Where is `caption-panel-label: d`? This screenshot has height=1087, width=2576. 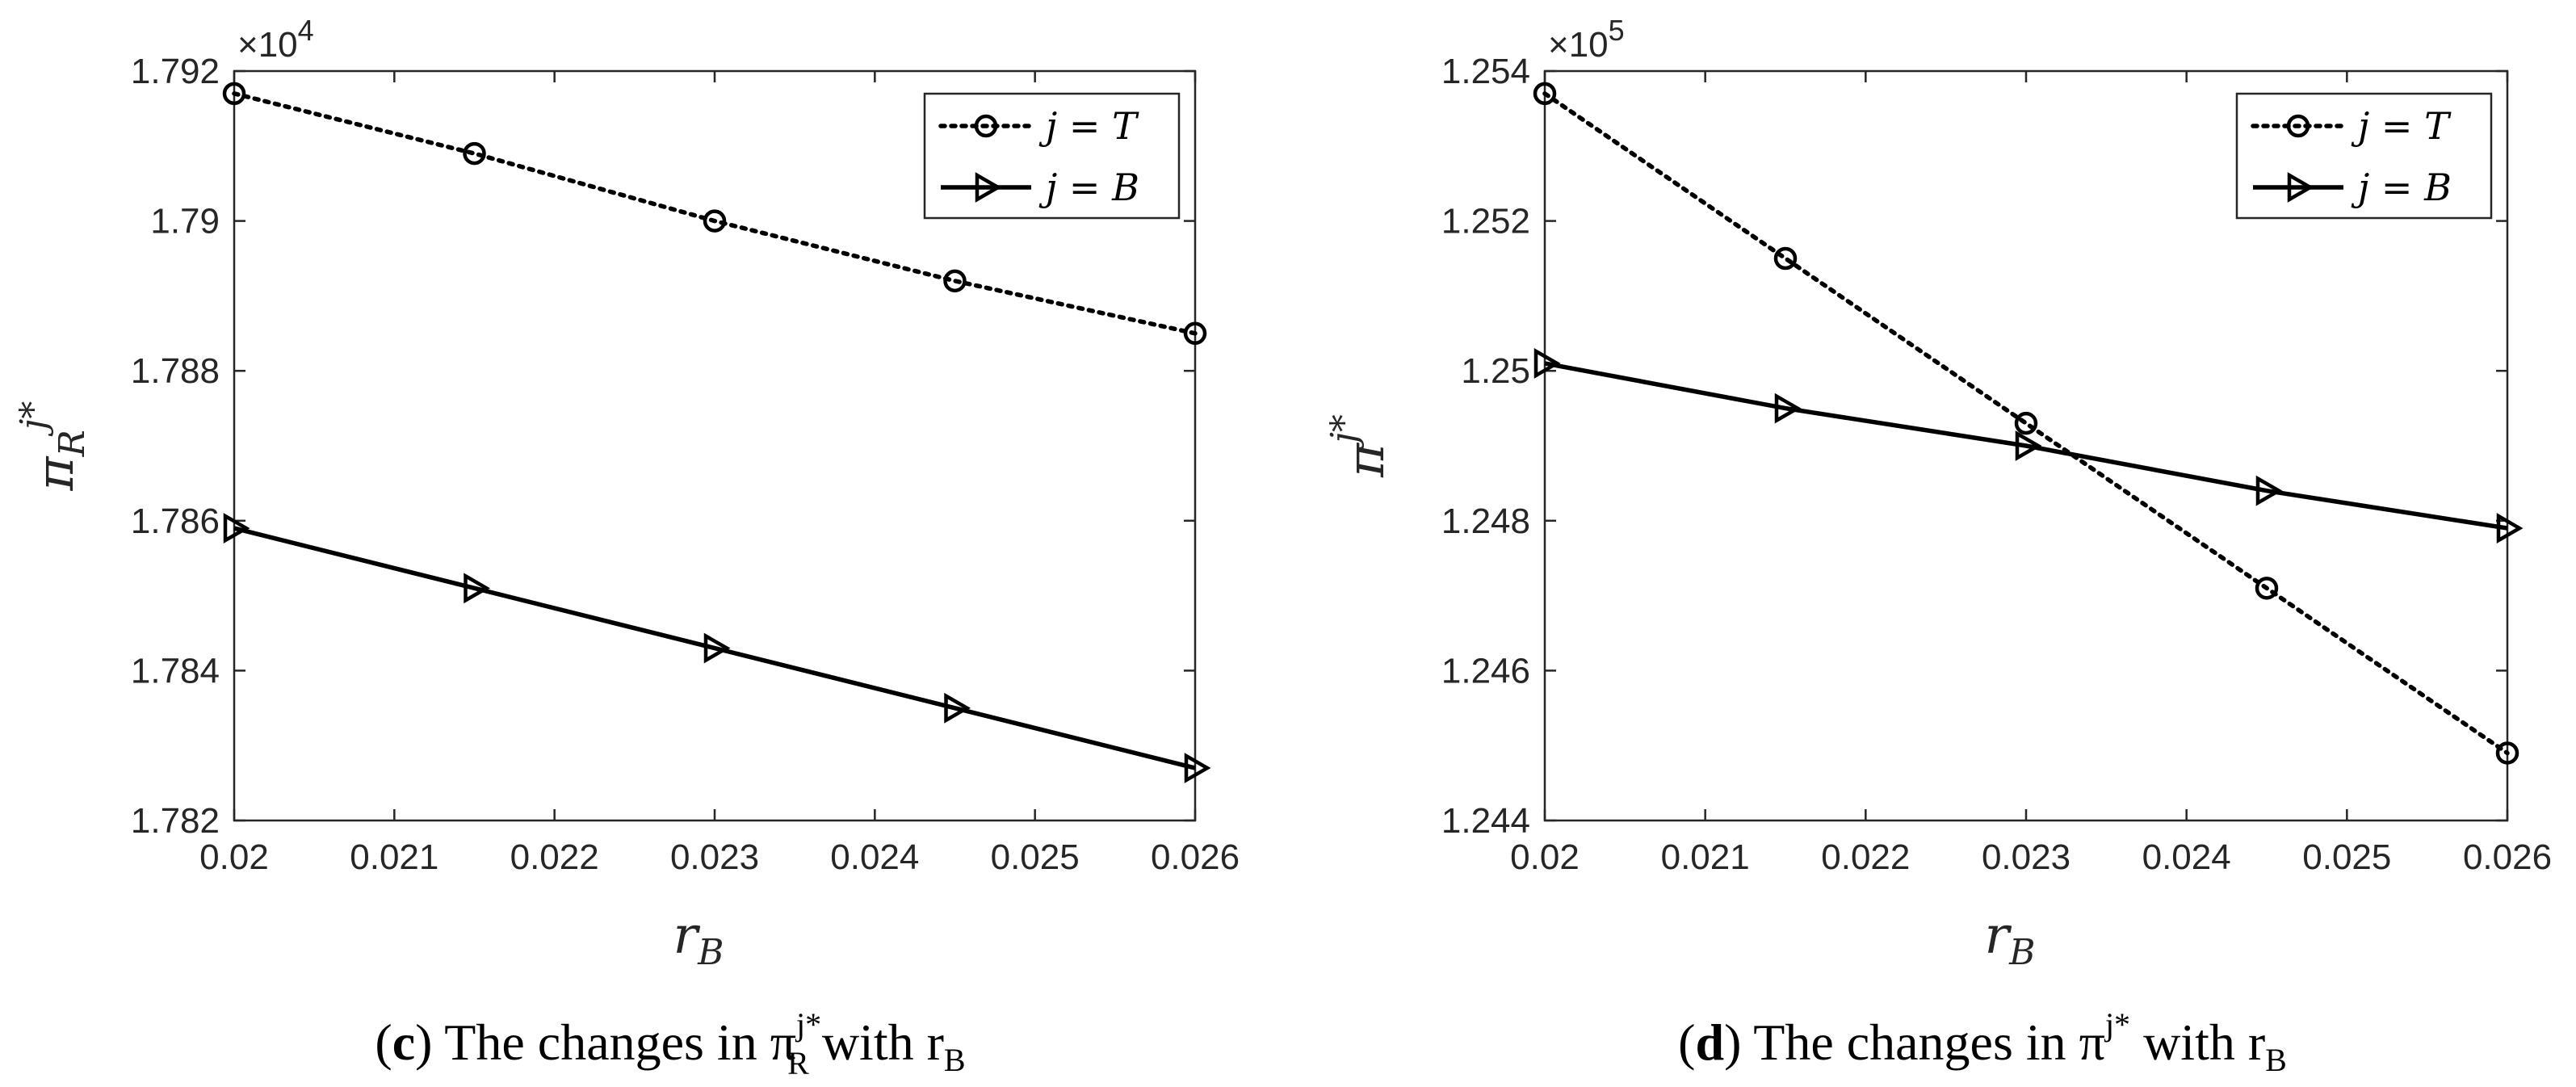
caption-panel-label: d is located at coordinates (1709, 1042).